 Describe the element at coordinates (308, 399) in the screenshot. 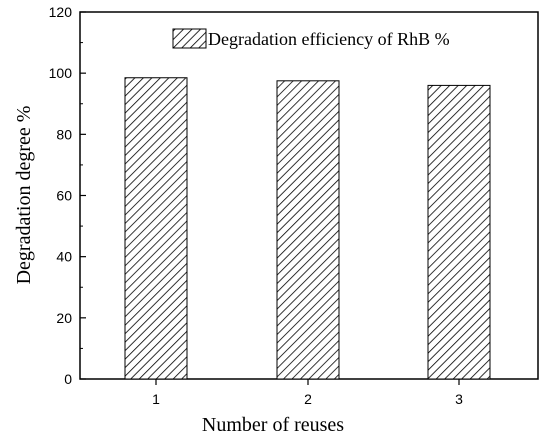

I see `x-tick-label: 2` at that location.